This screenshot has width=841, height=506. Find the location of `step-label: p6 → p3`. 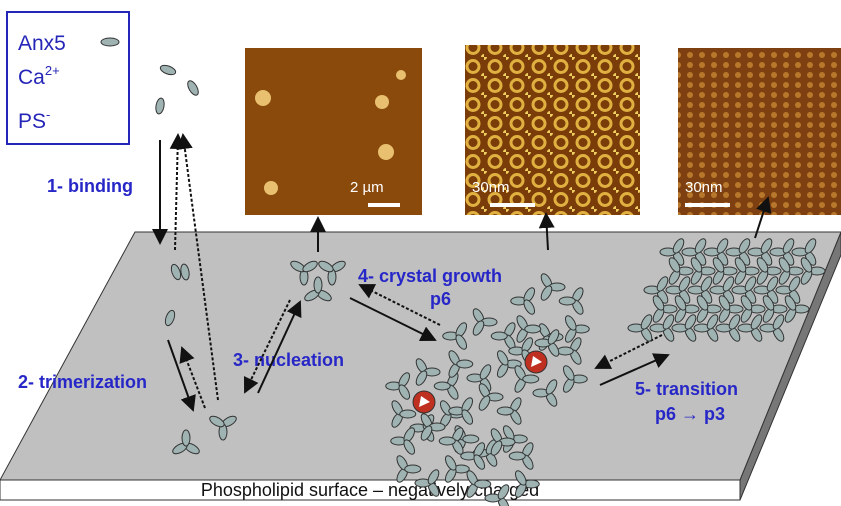

step-label: p6 → p3 is located at coordinates (690, 414).